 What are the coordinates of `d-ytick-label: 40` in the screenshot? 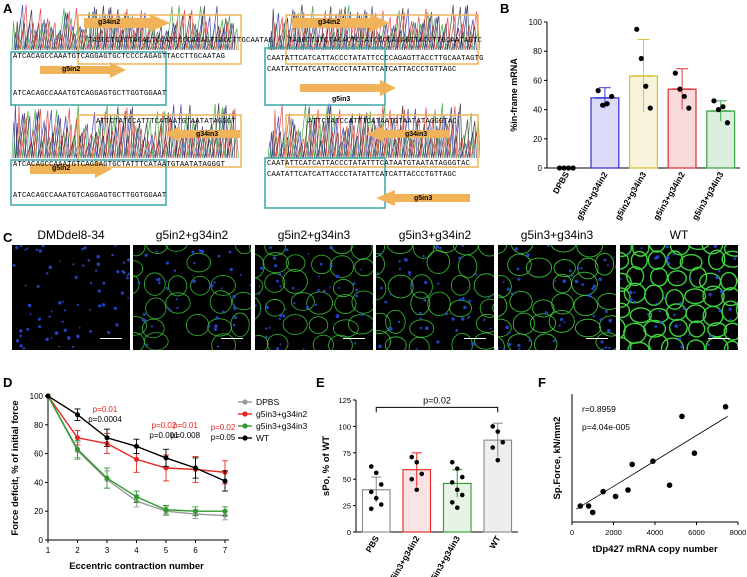 It's located at (38, 482).